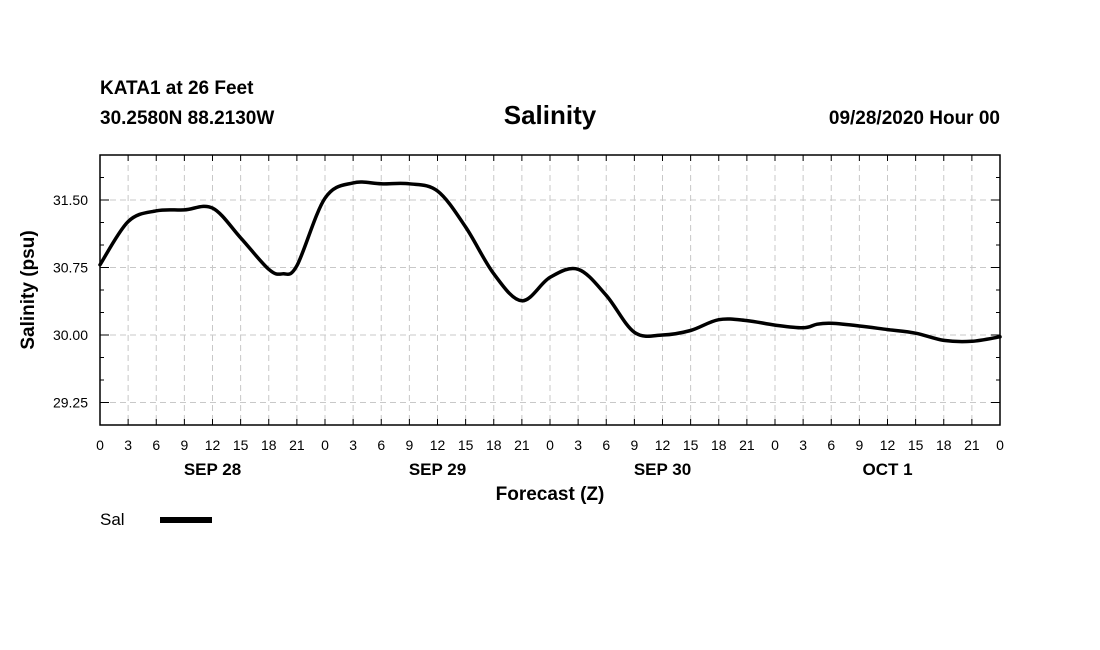 This screenshot has height=650, width=1100. I want to click on y-tick-labels: 29.25 30.00 30.75 31.50, so click(70, 301).